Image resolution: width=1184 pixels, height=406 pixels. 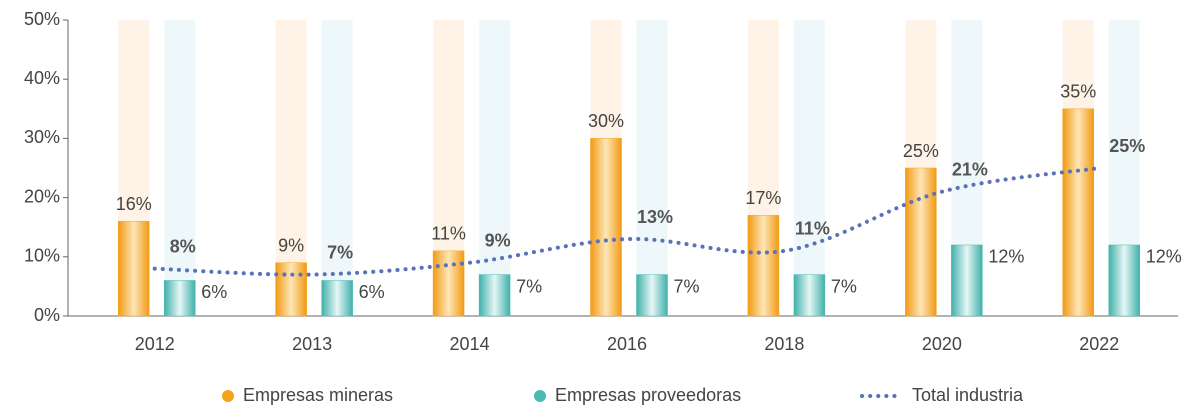 What do you see at coordinates (42, 256) in the screenshot?
I see `y-tick-label: 10%` at bounding box center [42, 256].